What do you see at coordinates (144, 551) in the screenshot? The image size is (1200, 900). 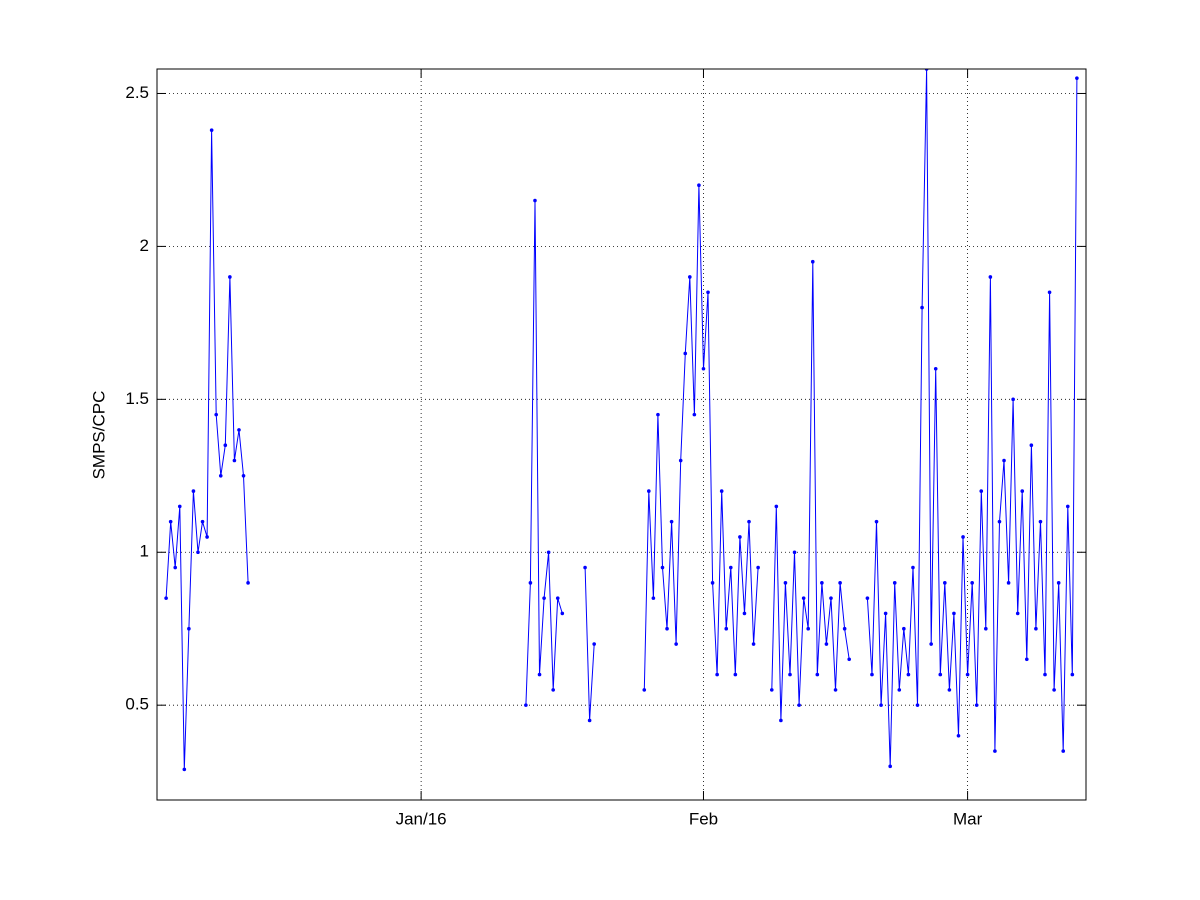 I see `y-tick-label: 1` at bounding box center [144, 551].